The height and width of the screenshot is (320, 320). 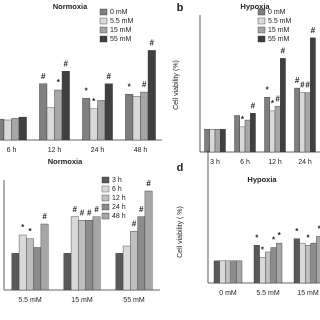 I want to click on legend-label: 24 h, so click(x=119, y=207).